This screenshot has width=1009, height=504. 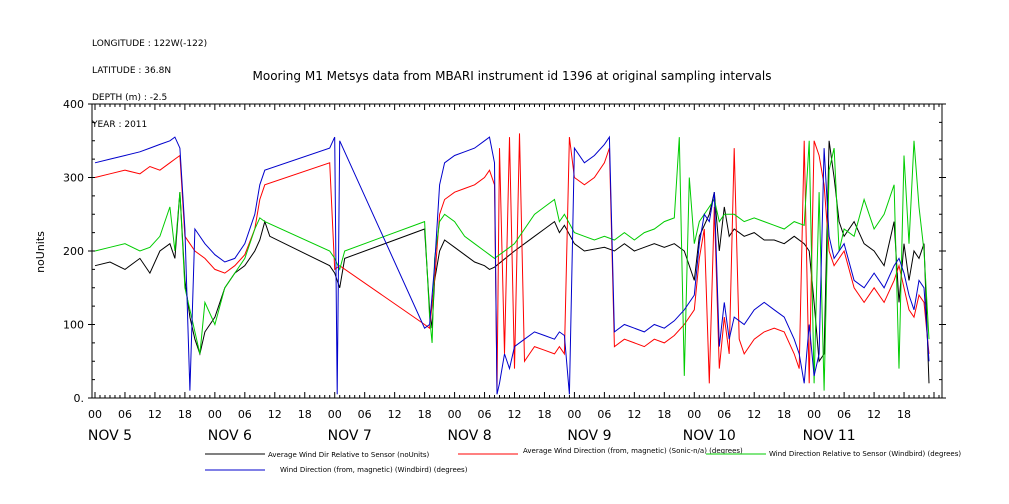 I want to click on x-day-label: NOV 6, so click(x=230, y=436).